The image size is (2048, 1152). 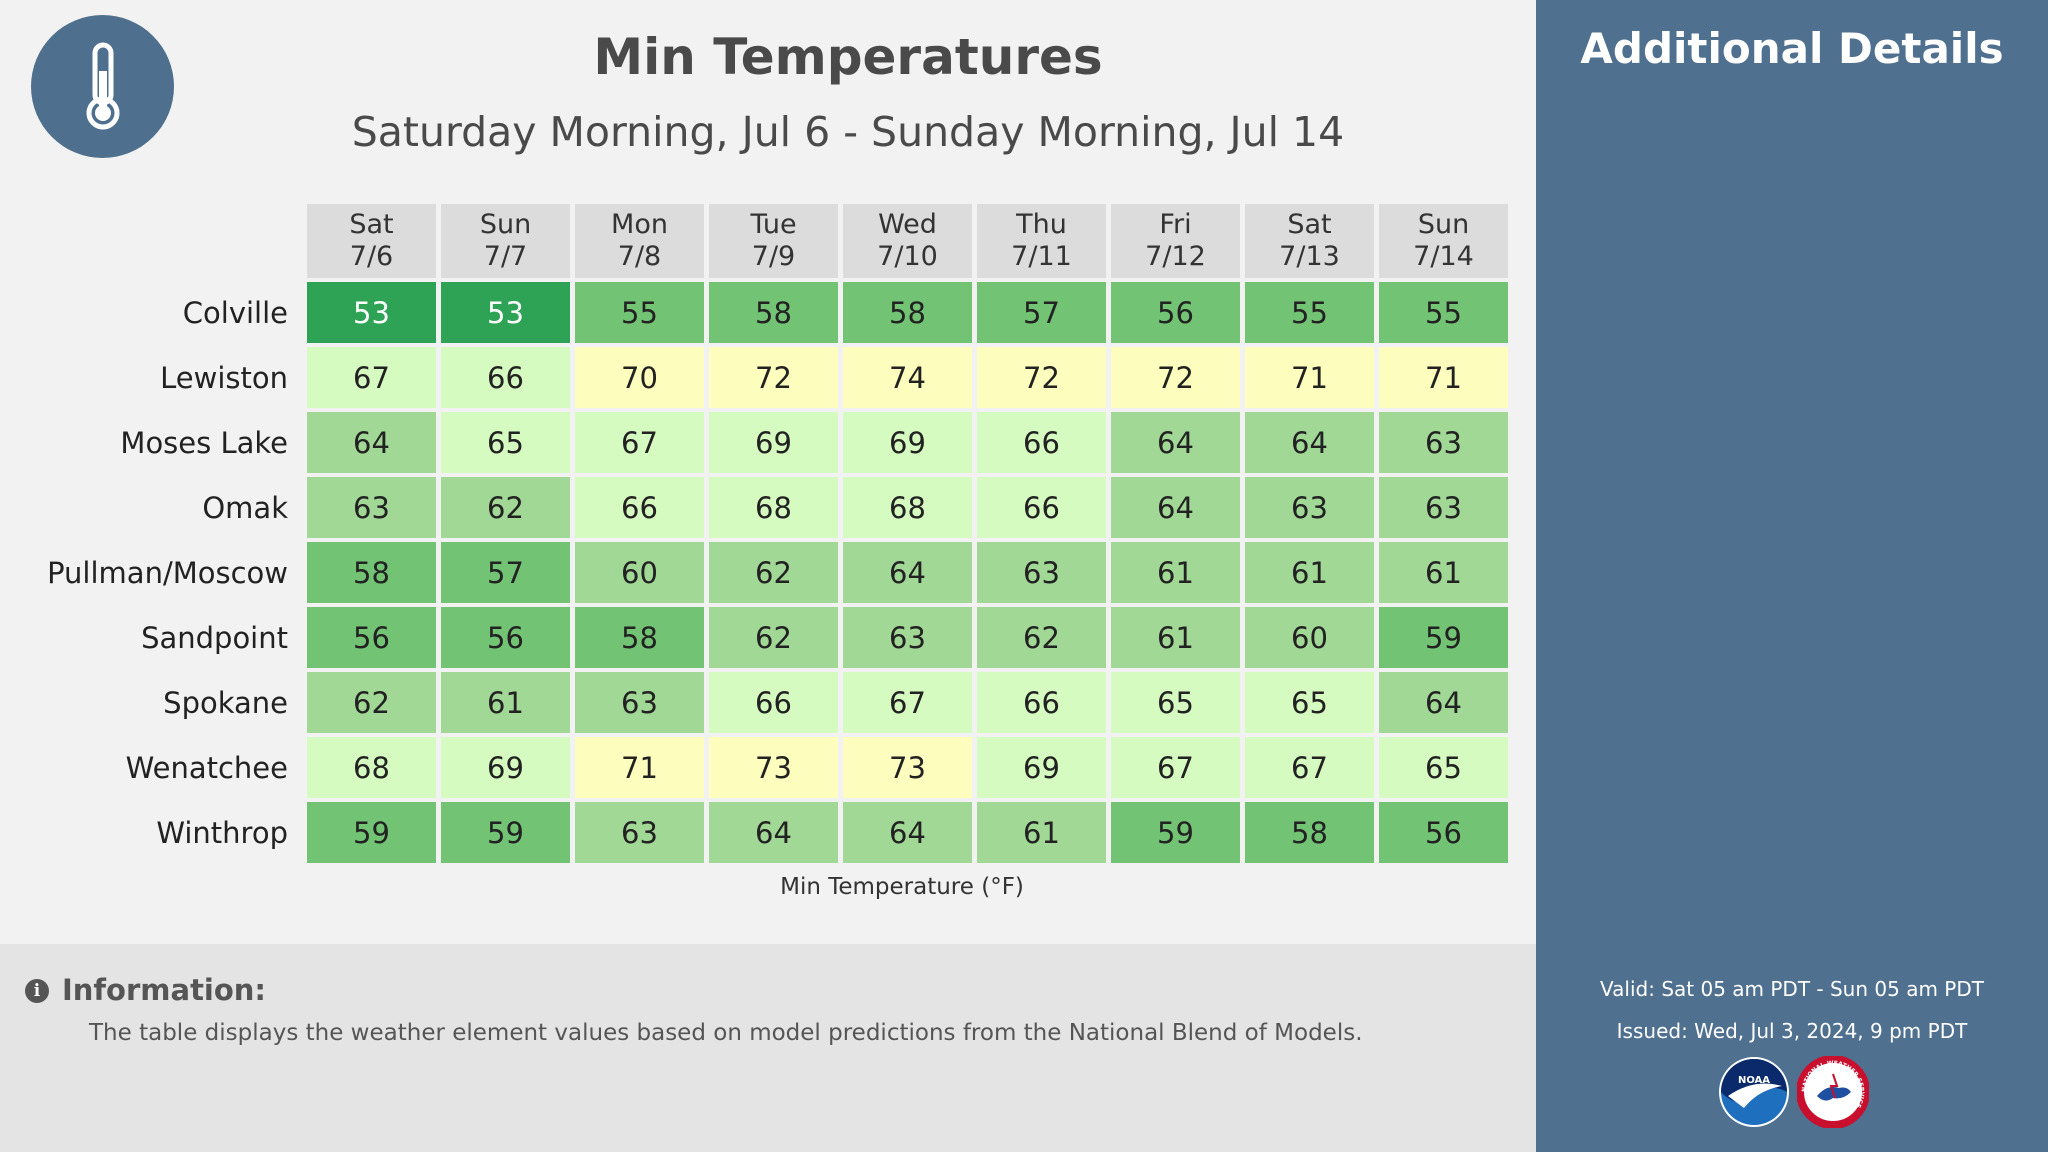 I want to click on row-label: Pullman/Moscow, so click(x=167, y=572).